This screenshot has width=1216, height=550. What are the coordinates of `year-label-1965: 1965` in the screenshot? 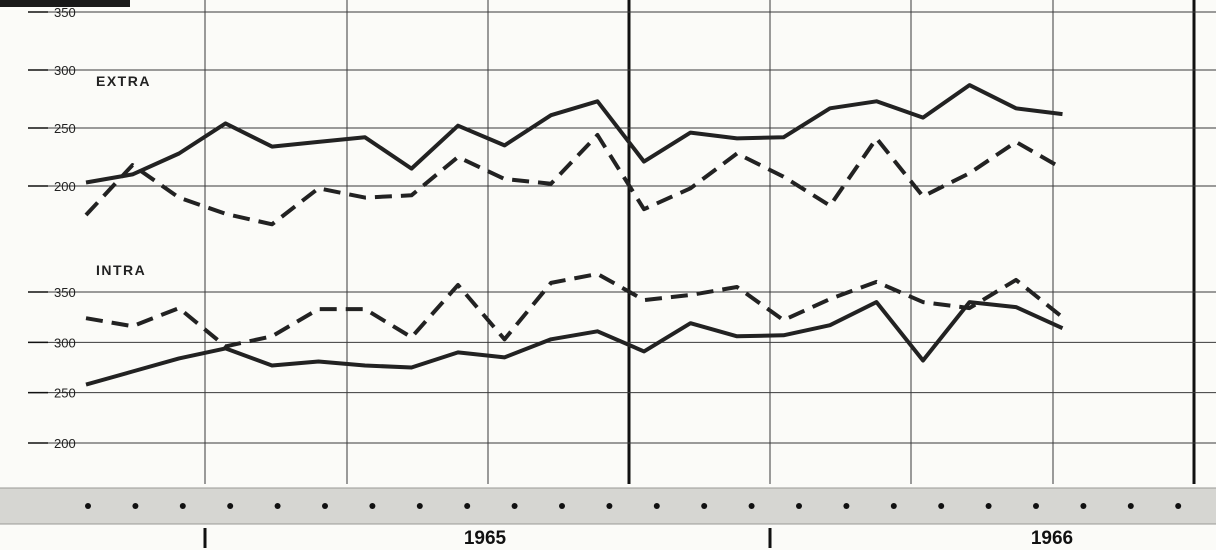 It's located at (485, 538).